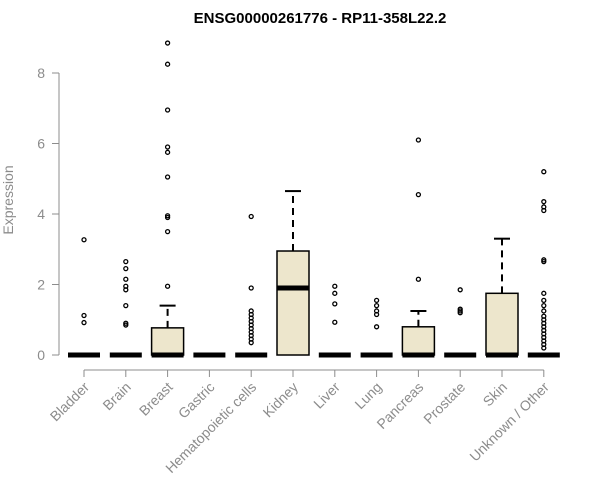 This screenshot has height=500, width=600. What do you see at coordinates (509, 422) in the screenshot?
I see `x-tick-label: Unknown / Other` at bounding box center [509, 422].